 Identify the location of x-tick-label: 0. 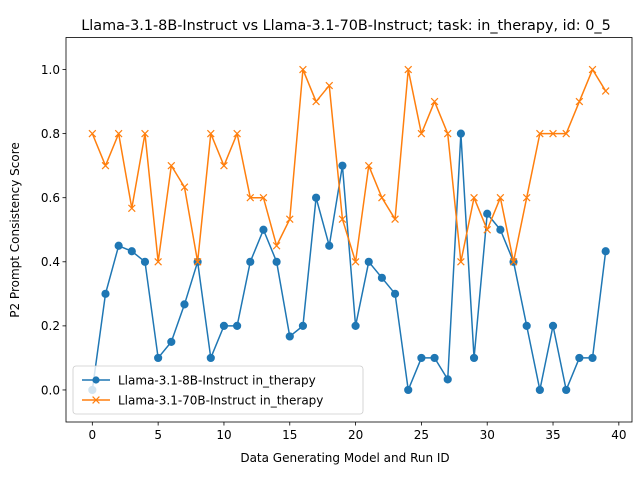
(93, 435).